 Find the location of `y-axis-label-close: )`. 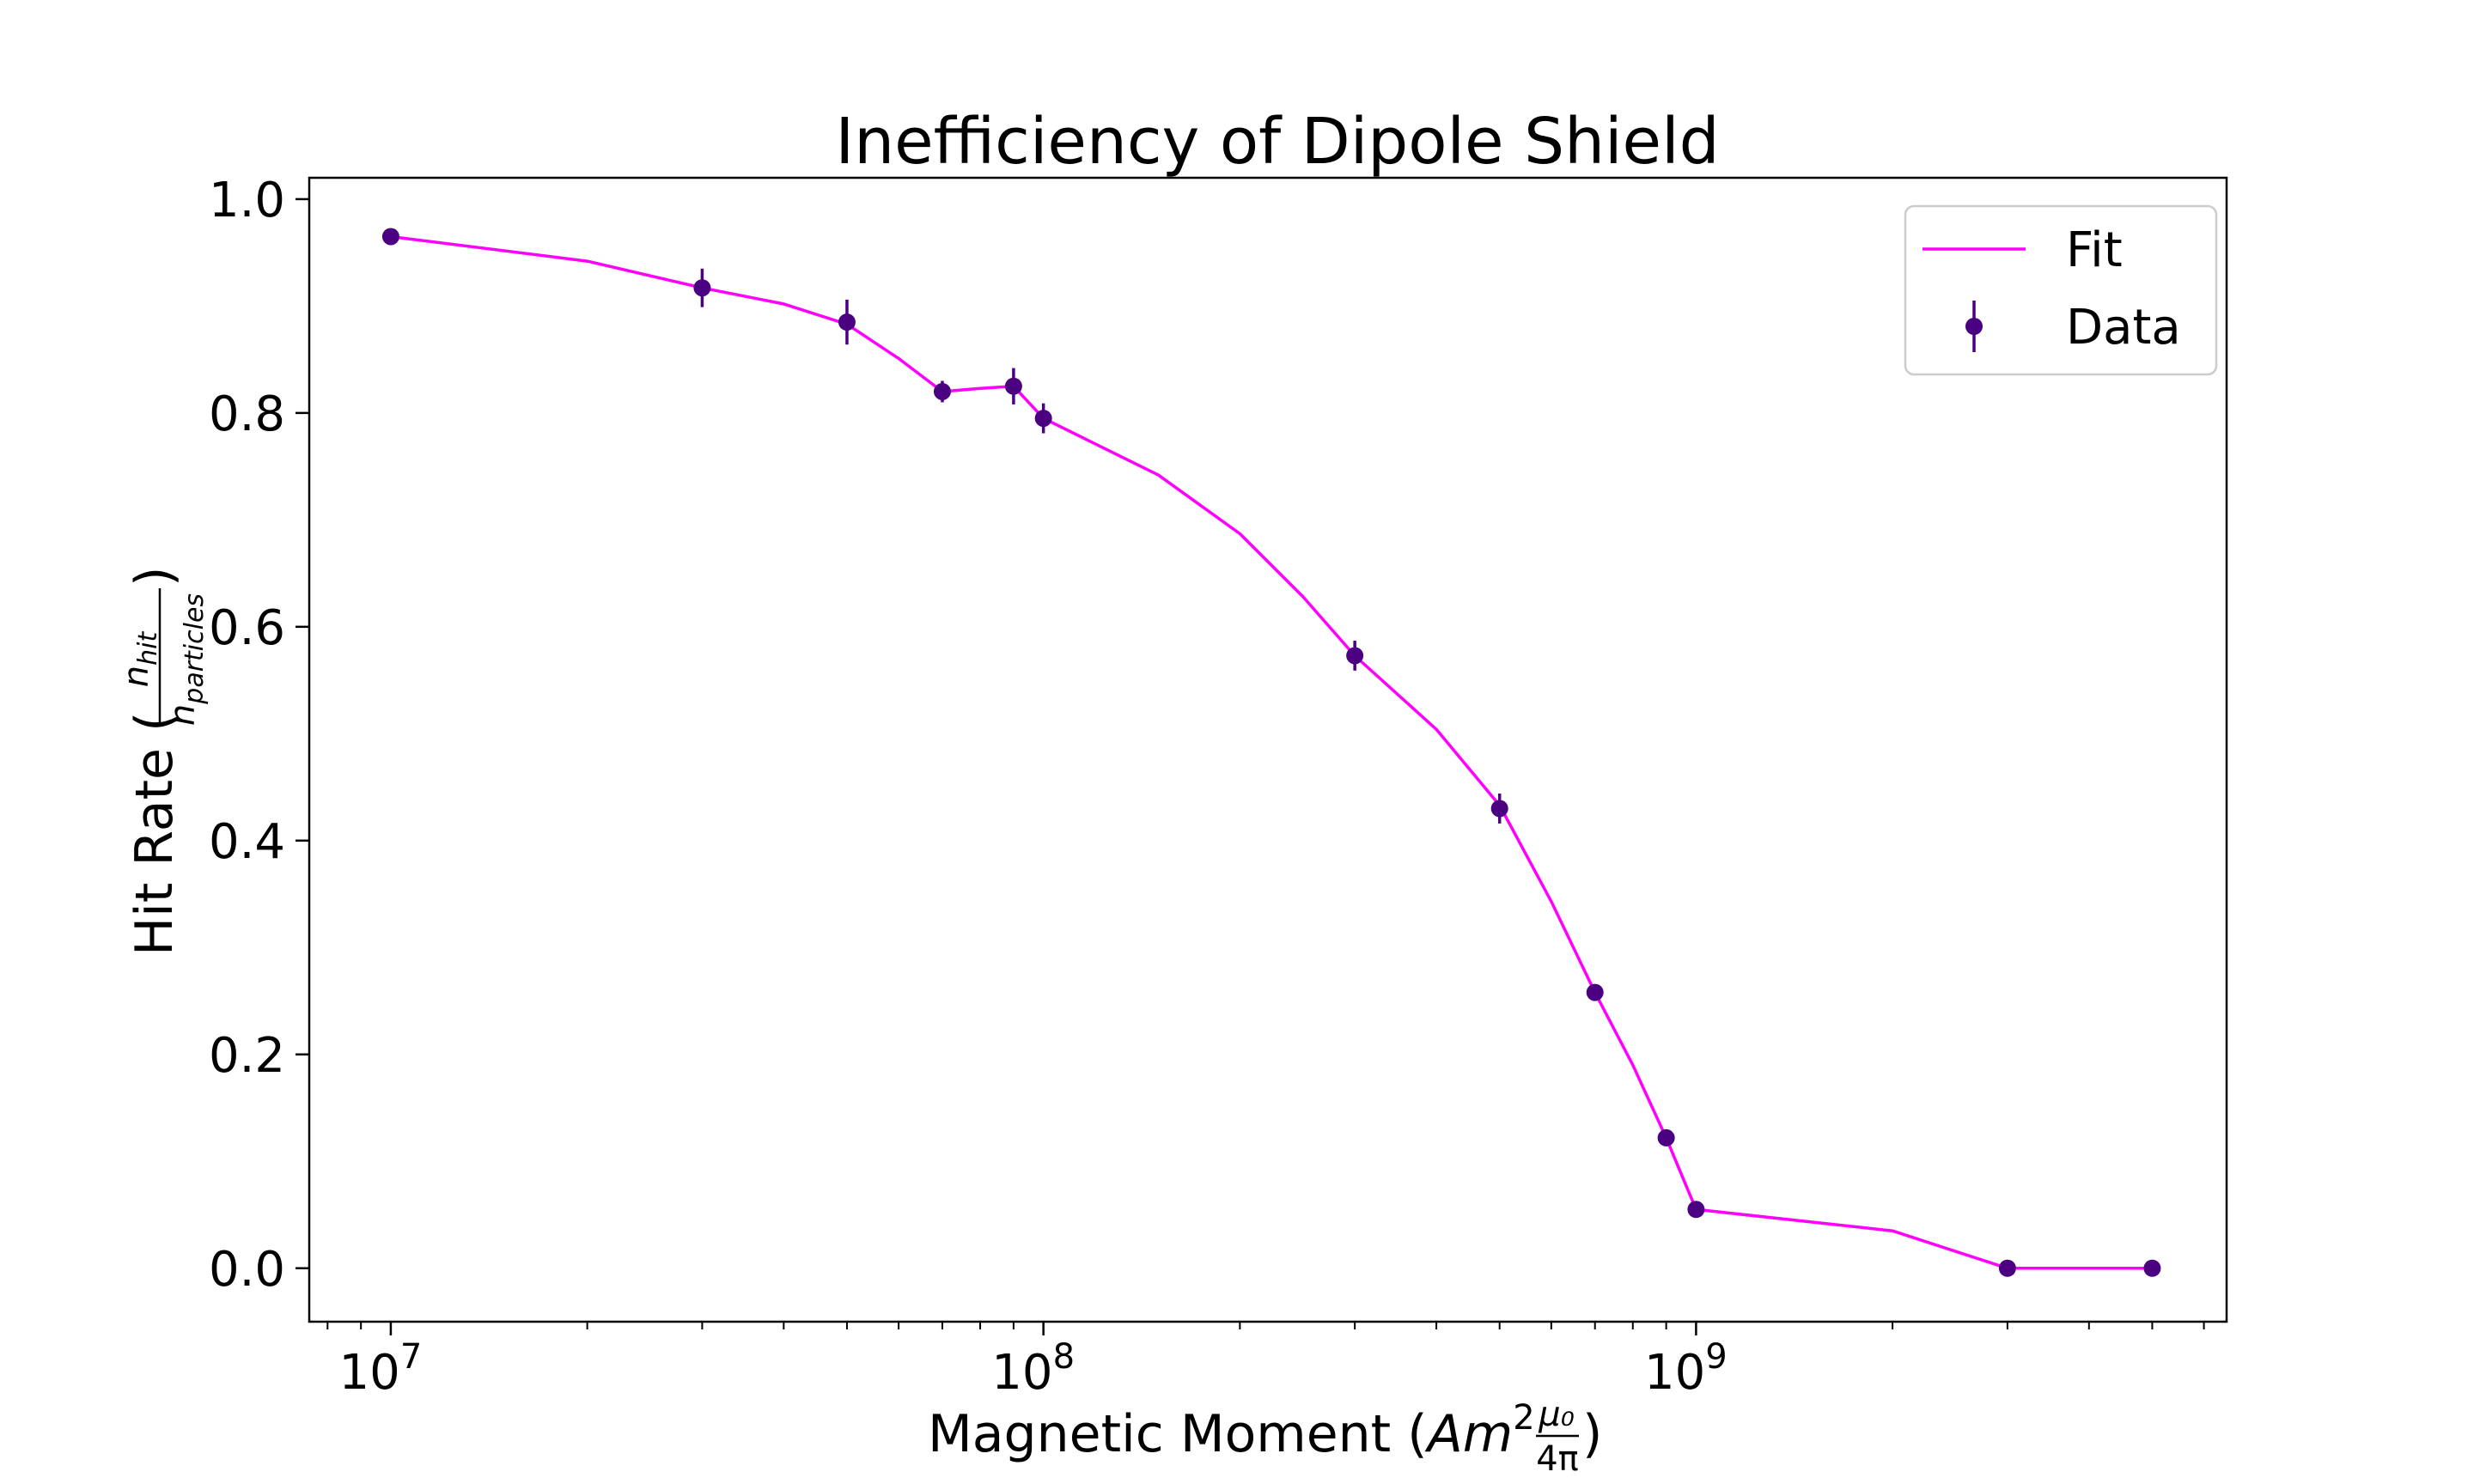

y-axis-label-close: ) is located at coordinates (155, 577).